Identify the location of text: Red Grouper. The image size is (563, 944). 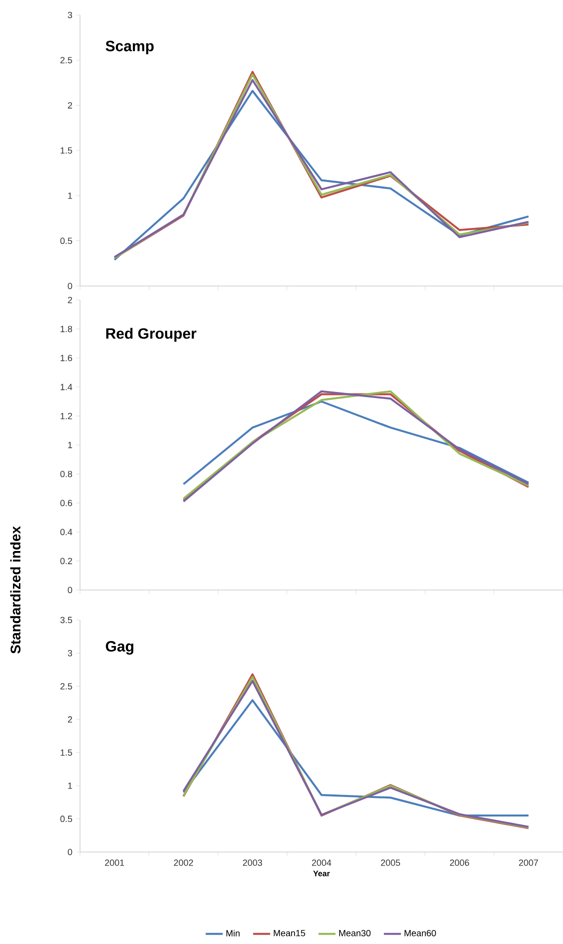
(151, 335).